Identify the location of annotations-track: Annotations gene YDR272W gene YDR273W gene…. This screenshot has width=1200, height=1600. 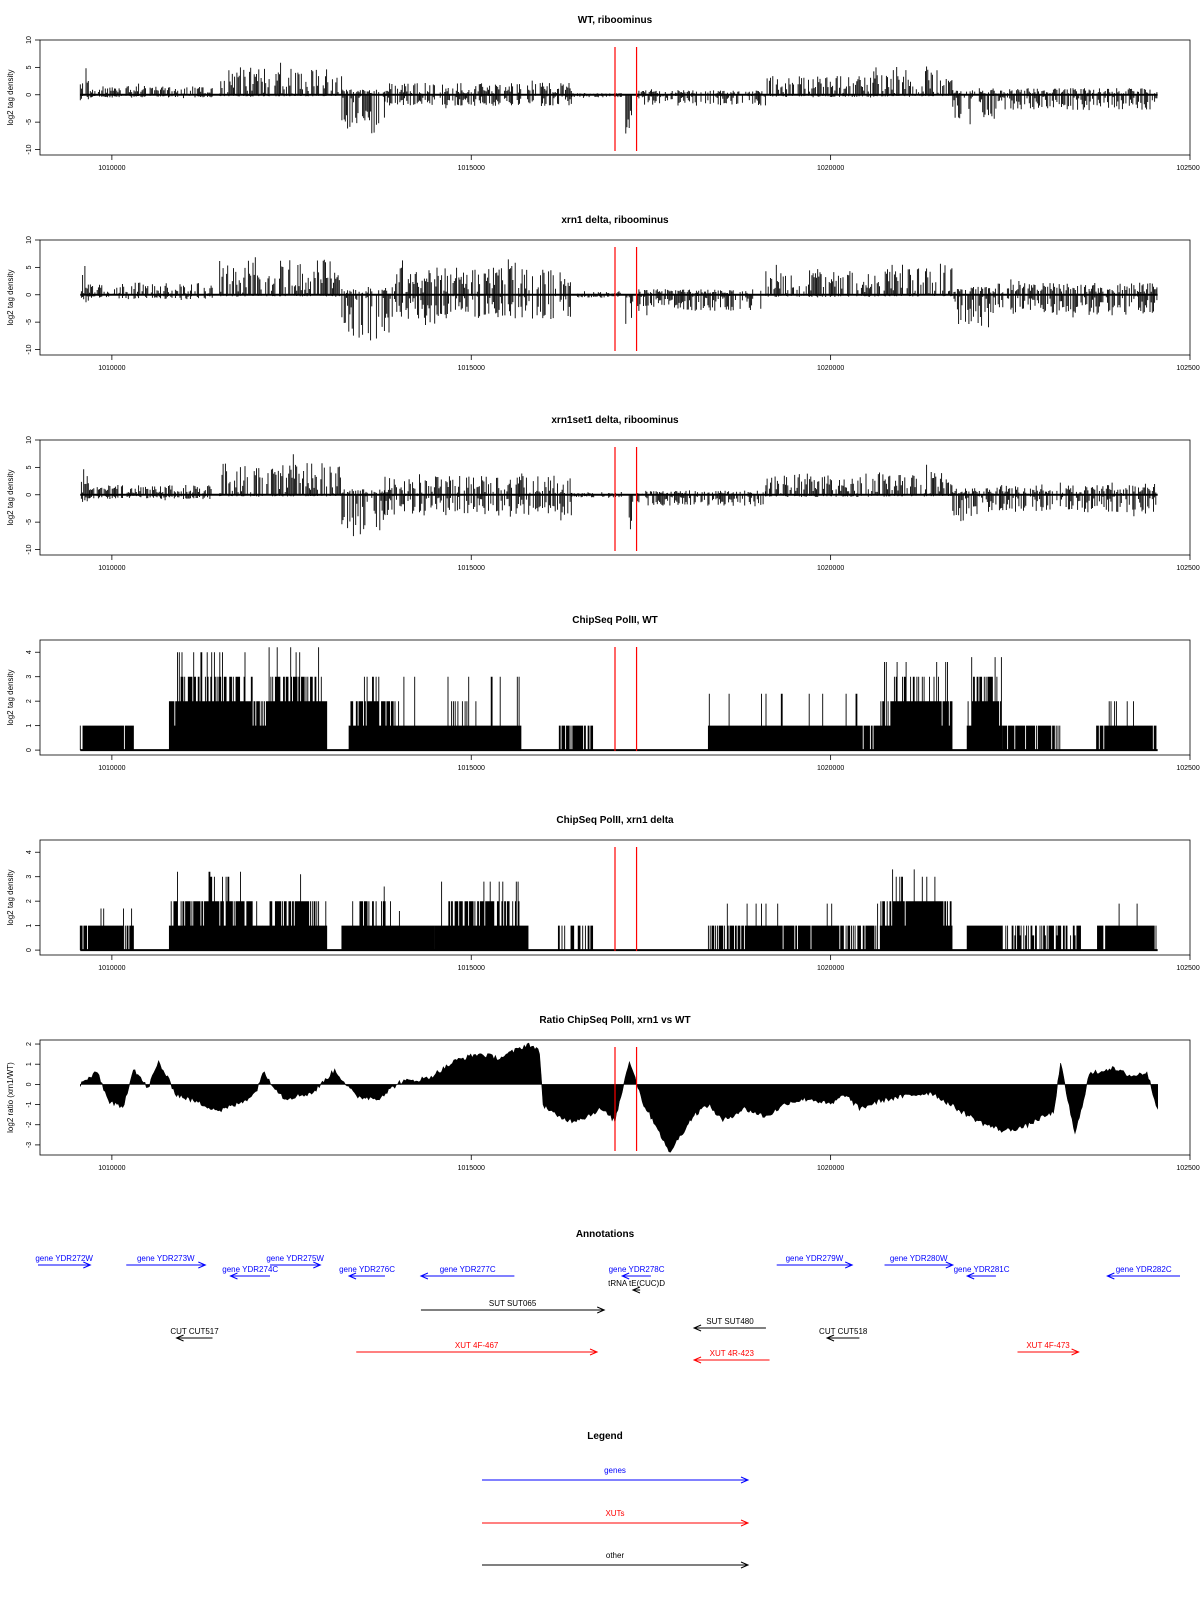
(607, 1296).